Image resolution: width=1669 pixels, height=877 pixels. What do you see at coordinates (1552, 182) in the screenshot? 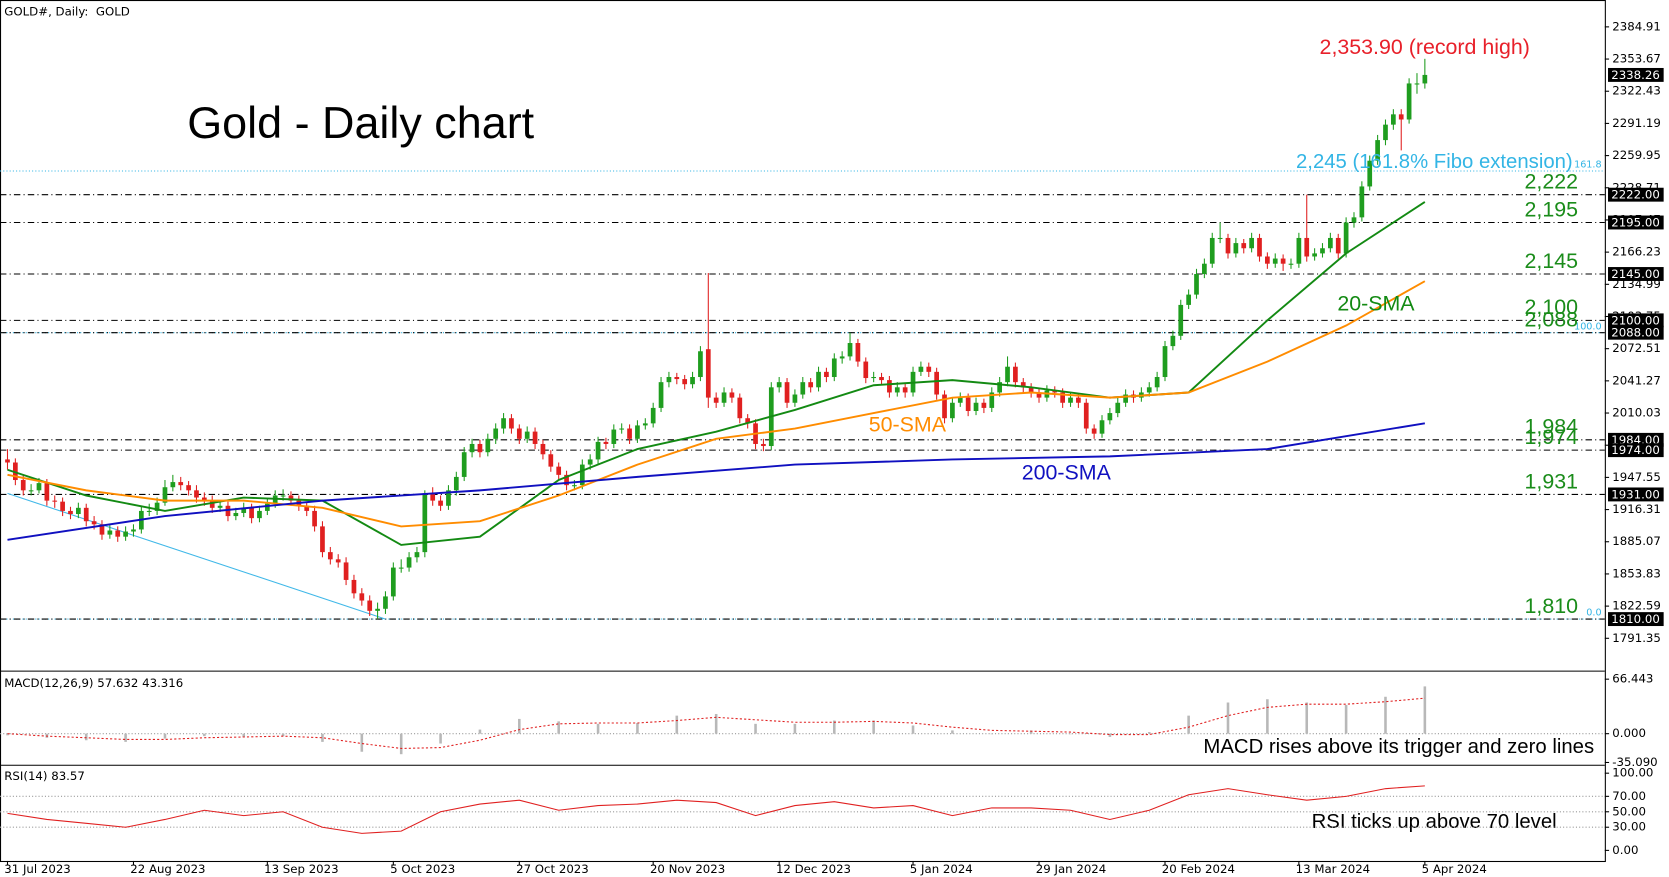
I see `level-label: 2,222` at bounding box center [1552, 182].